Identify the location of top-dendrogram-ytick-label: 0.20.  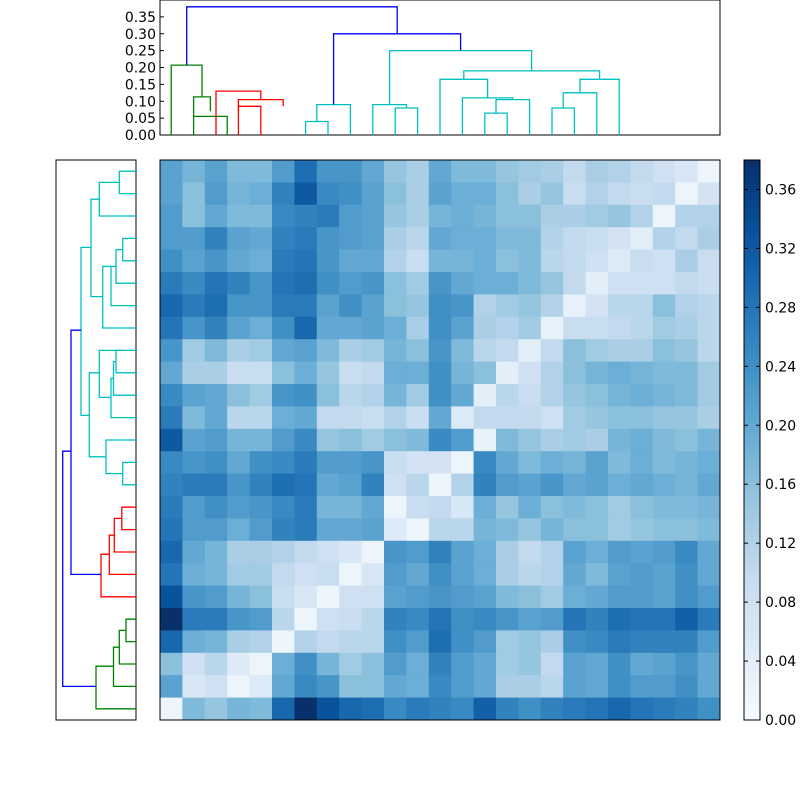
(140, 69).